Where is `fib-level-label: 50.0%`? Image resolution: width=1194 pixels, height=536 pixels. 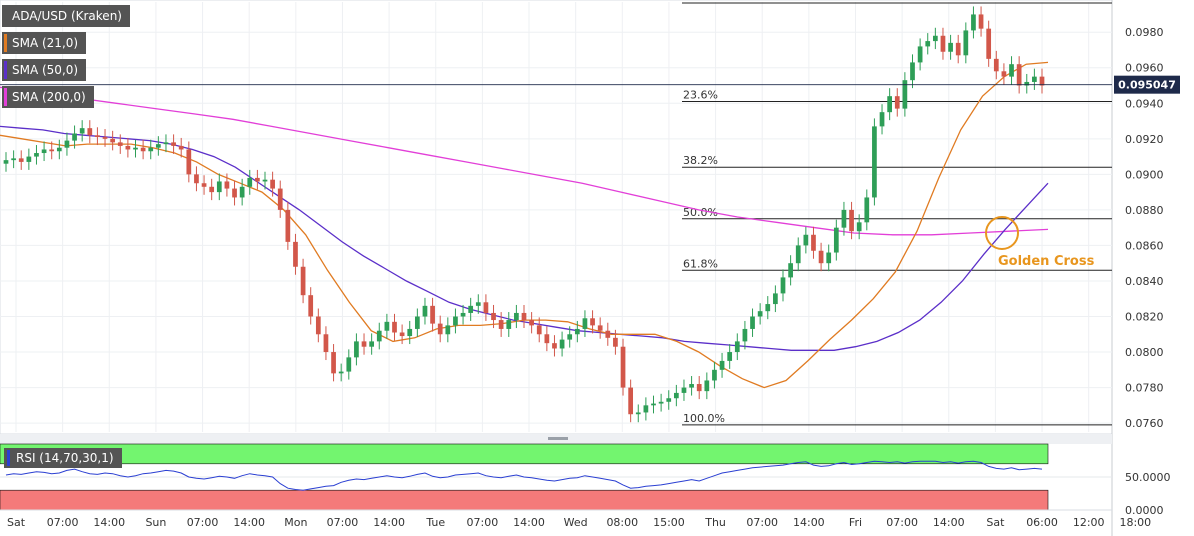 fib-level-label: 50.0% is located at coordinates (700, 212).